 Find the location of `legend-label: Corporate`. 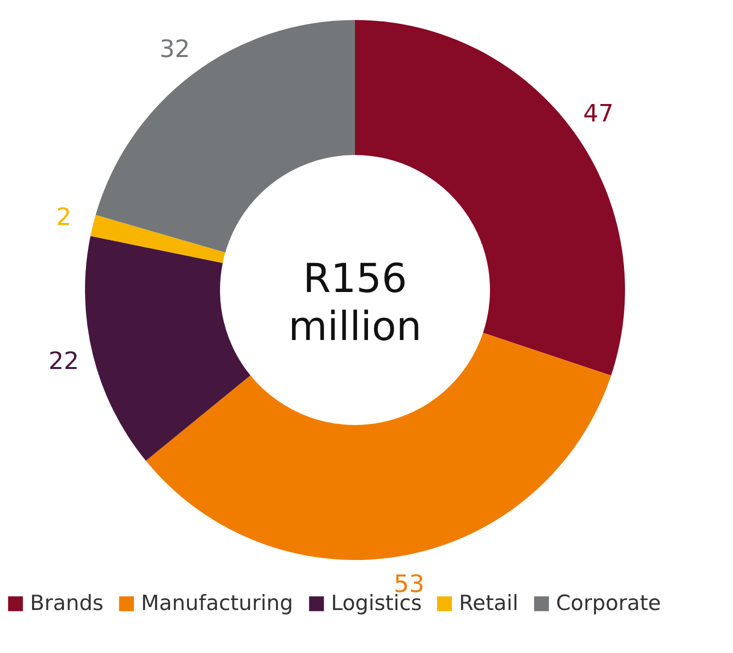

legend-label: Corporate is located at coordinates (608, 602).